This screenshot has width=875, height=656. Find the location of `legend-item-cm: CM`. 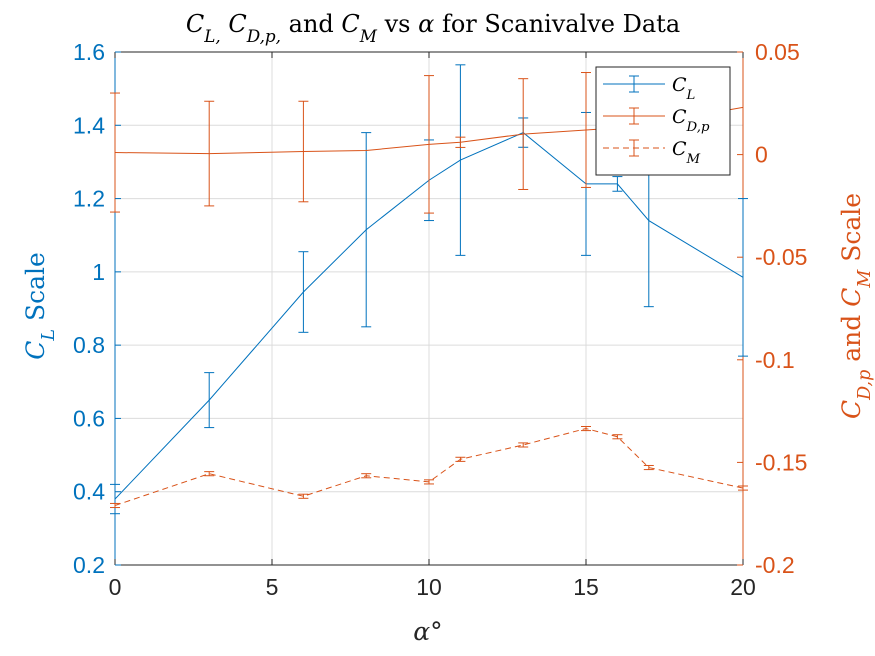

legend-item-cm: CM is located at coordinates (652, 152).